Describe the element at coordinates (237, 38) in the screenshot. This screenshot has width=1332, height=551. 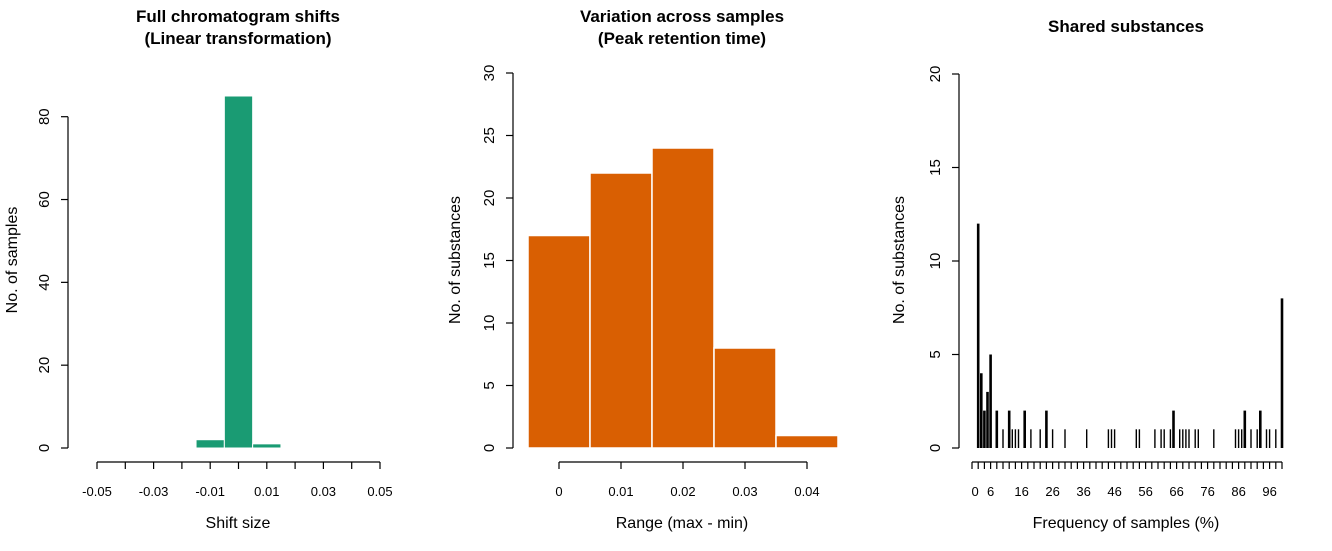
I see `panel-1-title-line2: (Linear transformation)` at that location.